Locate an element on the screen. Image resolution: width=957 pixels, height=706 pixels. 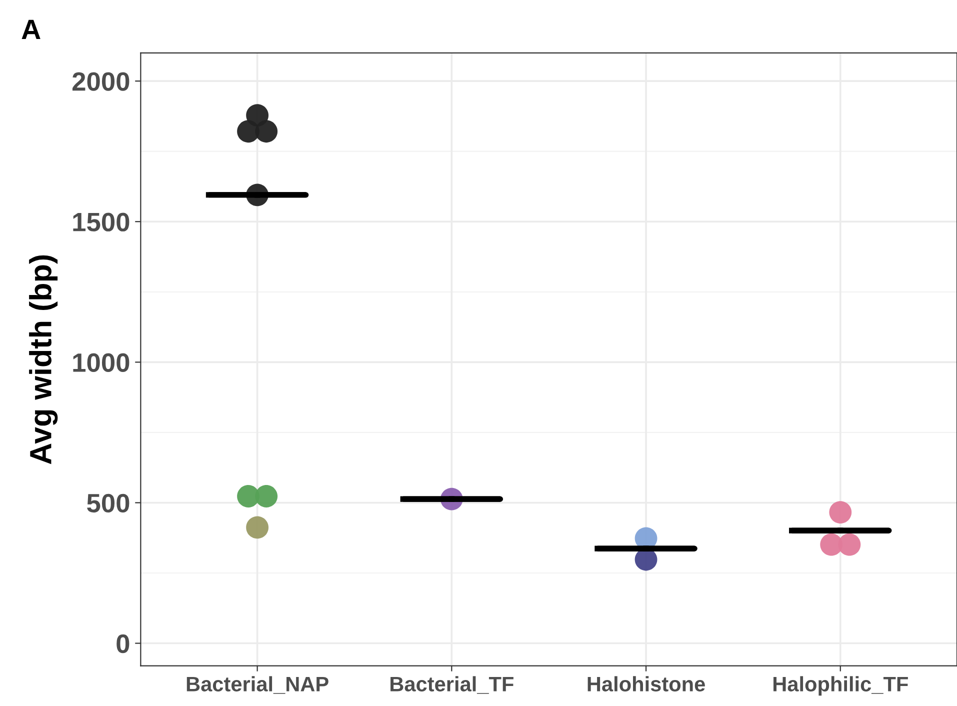
y-tick-label: 0 is located at coordinates (123, 644).